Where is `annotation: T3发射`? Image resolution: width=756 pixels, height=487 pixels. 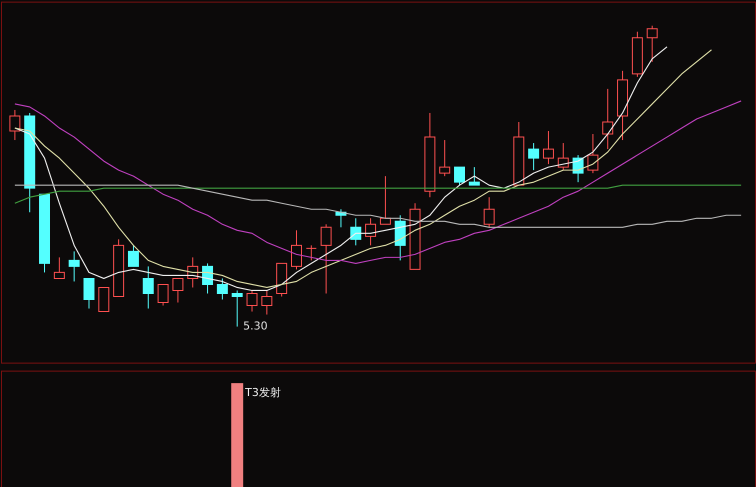
annotation: T3发射 is located at coordinates (262, 393).